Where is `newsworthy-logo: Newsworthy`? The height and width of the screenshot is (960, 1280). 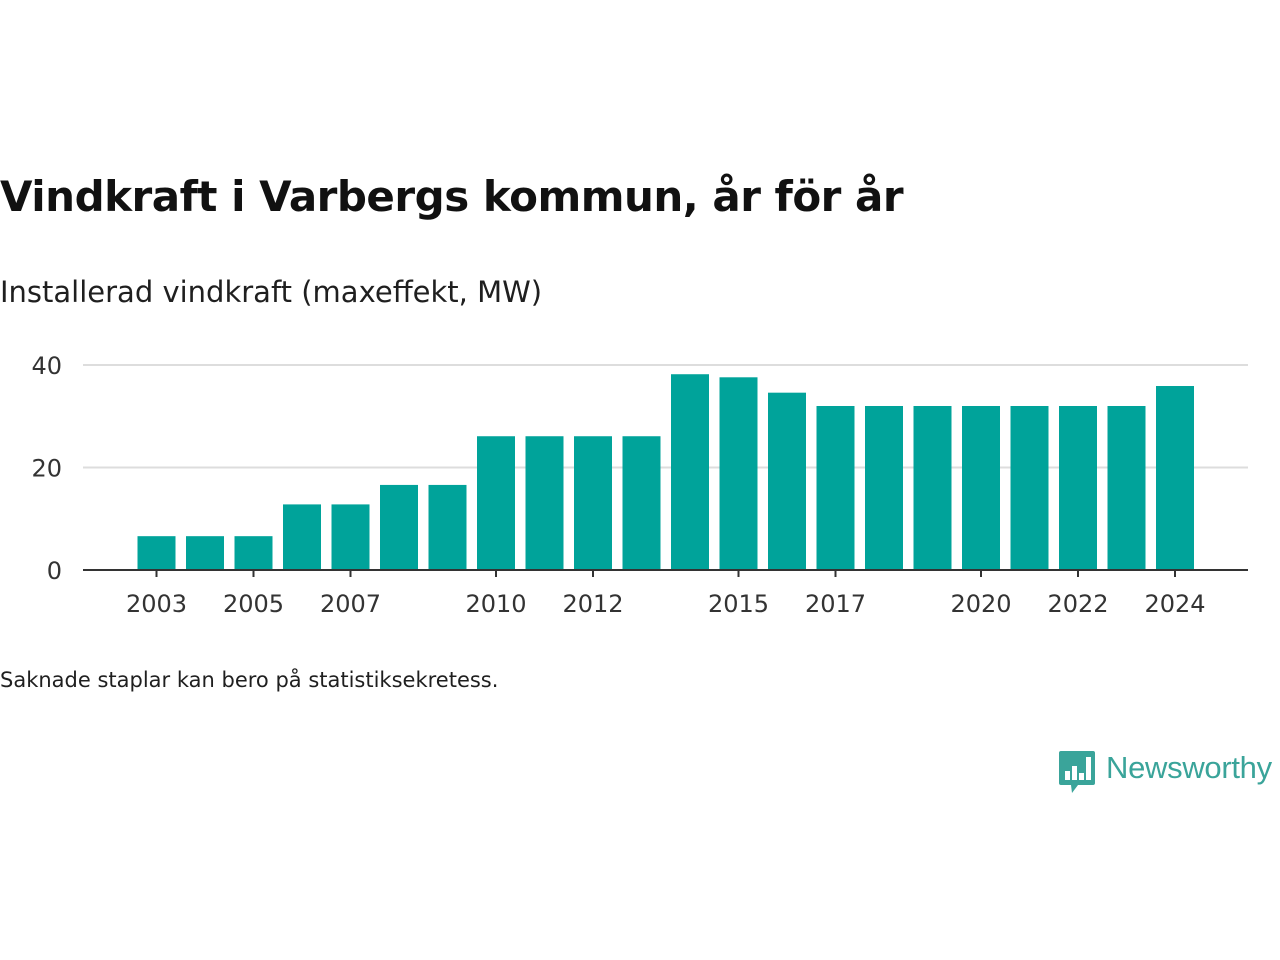 newsworthy-logo: Newsworthy is located at coordinates (1165, 772).